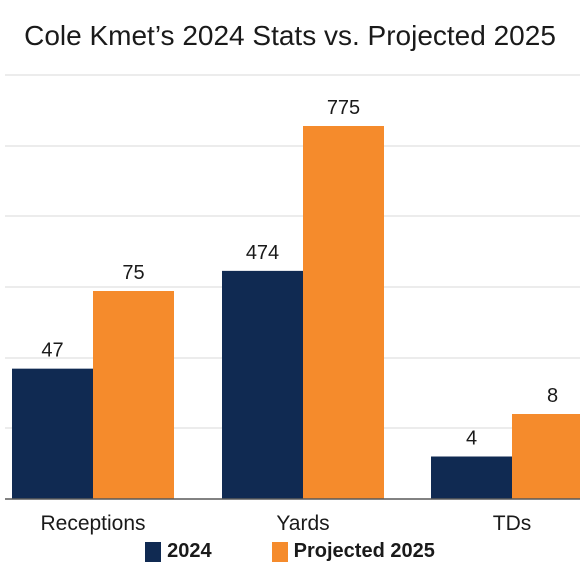 This screenshot has height=580, width=580. Describe the element at coordinates (92, 523) in the screenshot. I see `x-tick-label-receptions: Receptions` at that location.